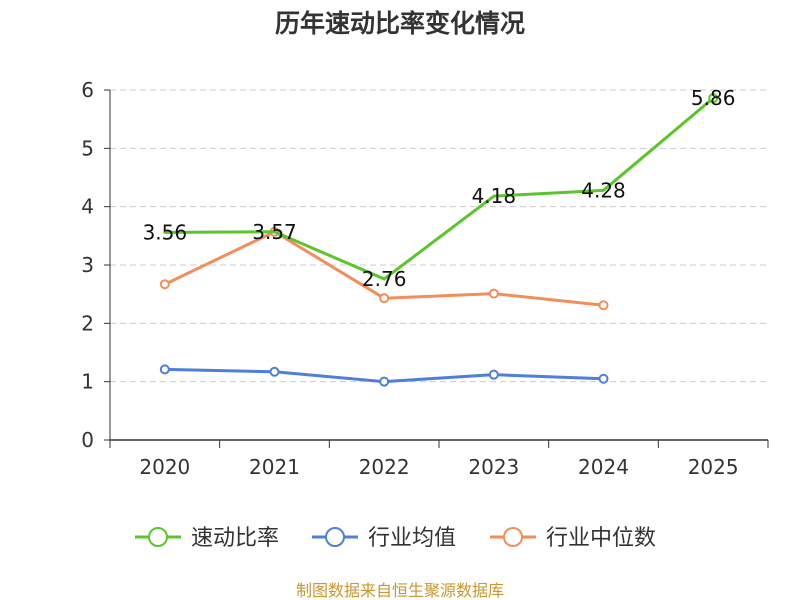 The height and width of the screenshot is (600, 800). What do you see at coordinates (713, 467) in the screenshot?
I see `x-tick-label: 2025` at bounding box center [713, 467].